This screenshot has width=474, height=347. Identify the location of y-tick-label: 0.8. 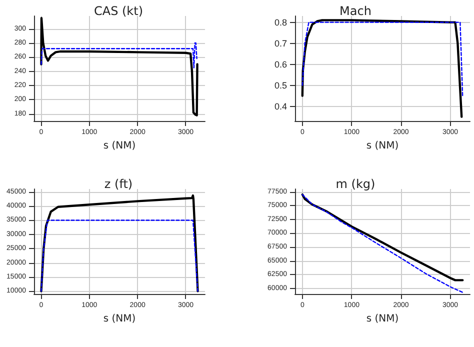
(280, 22).